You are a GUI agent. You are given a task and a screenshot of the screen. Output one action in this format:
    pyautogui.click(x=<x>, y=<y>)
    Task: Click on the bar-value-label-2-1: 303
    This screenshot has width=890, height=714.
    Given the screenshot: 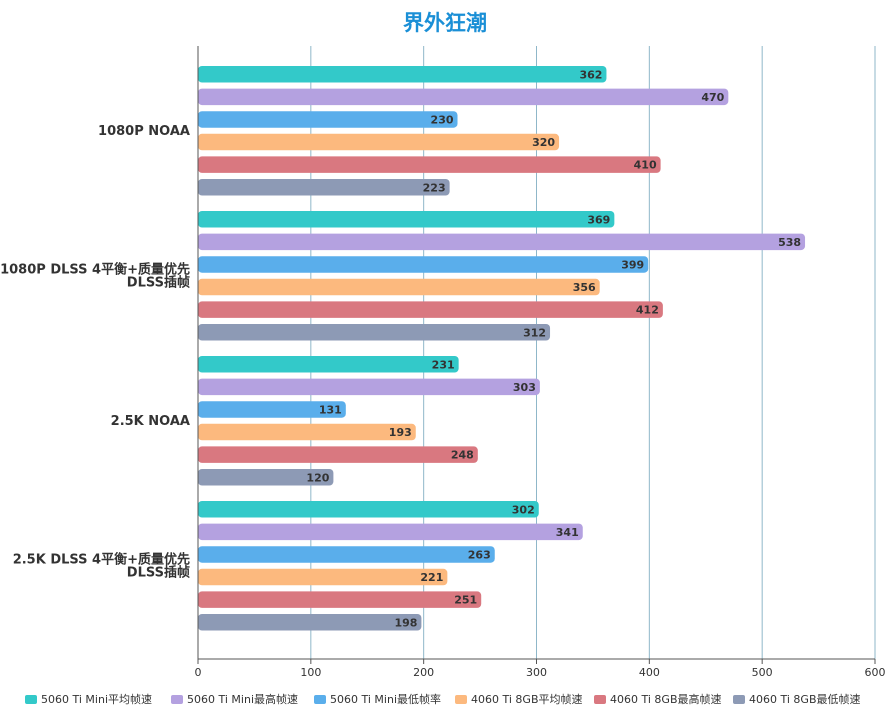 What is the action you would take?
    pyautogui.click(x=524, y=387)
    